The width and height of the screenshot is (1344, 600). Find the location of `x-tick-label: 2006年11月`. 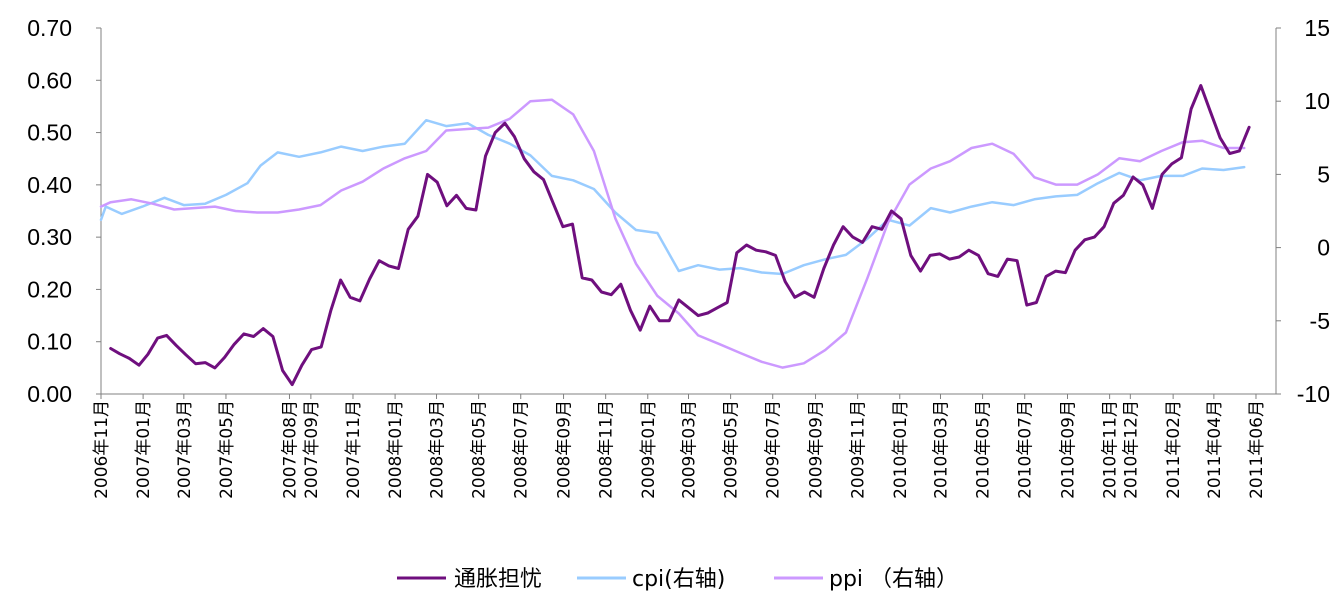

x-tick-label: 2006年11月 is located at coordinates (102, 449).